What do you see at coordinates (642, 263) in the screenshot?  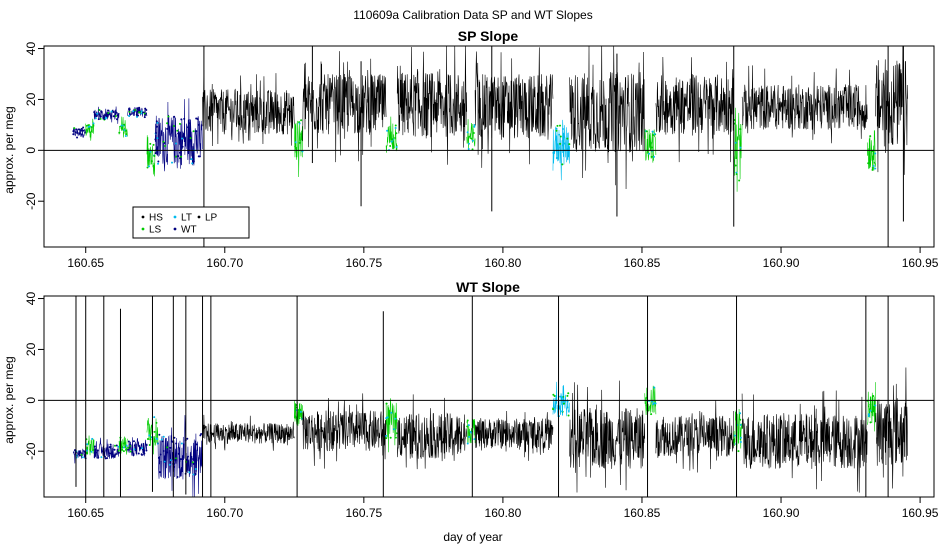 I see `sp-x-tick-label-4: 160.85` at bounding box center [642, 263].